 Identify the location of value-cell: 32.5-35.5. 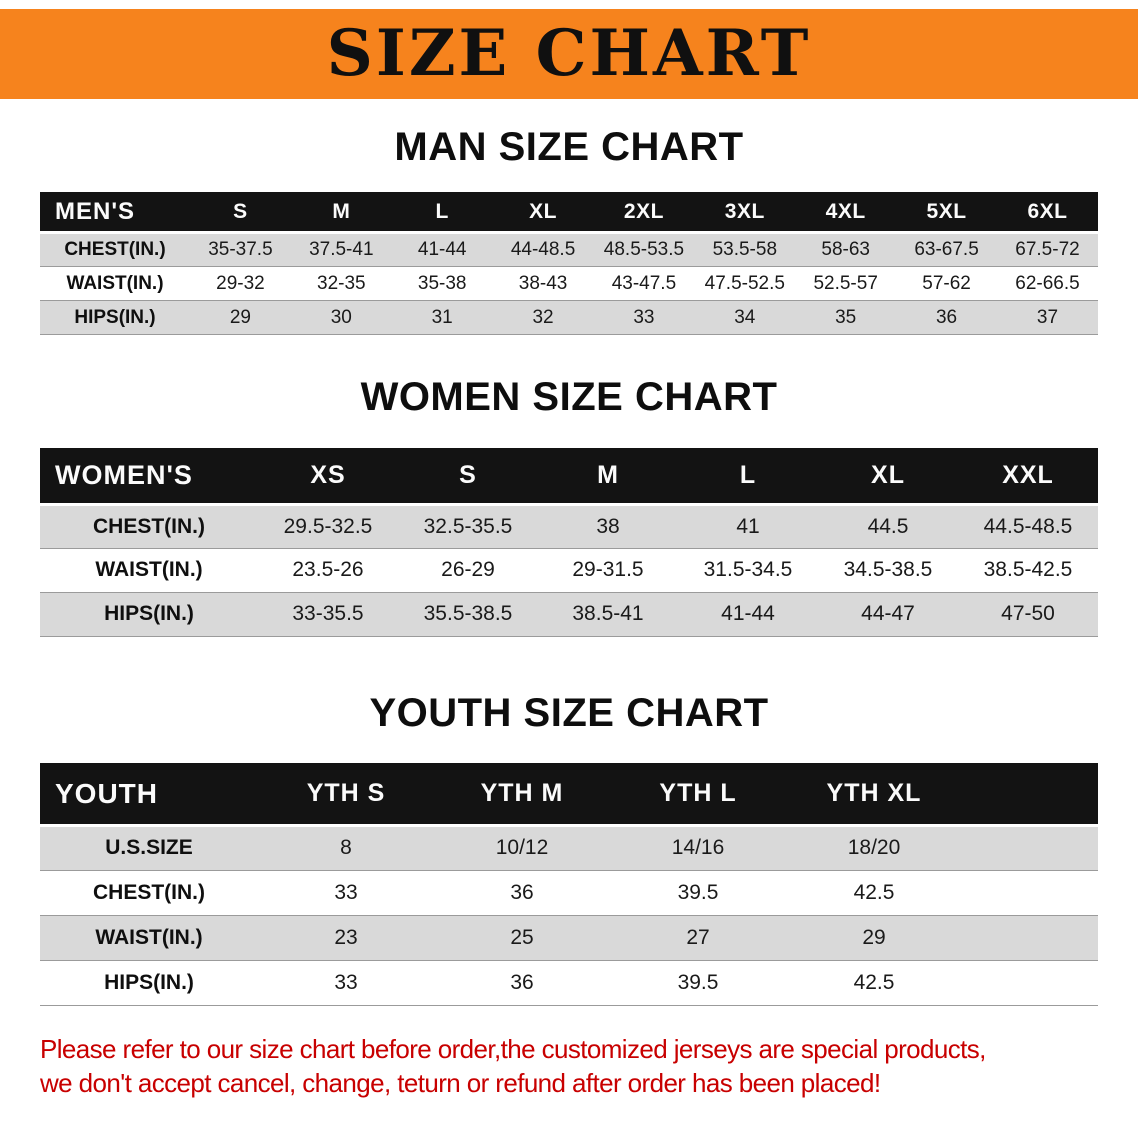
(468, 526).